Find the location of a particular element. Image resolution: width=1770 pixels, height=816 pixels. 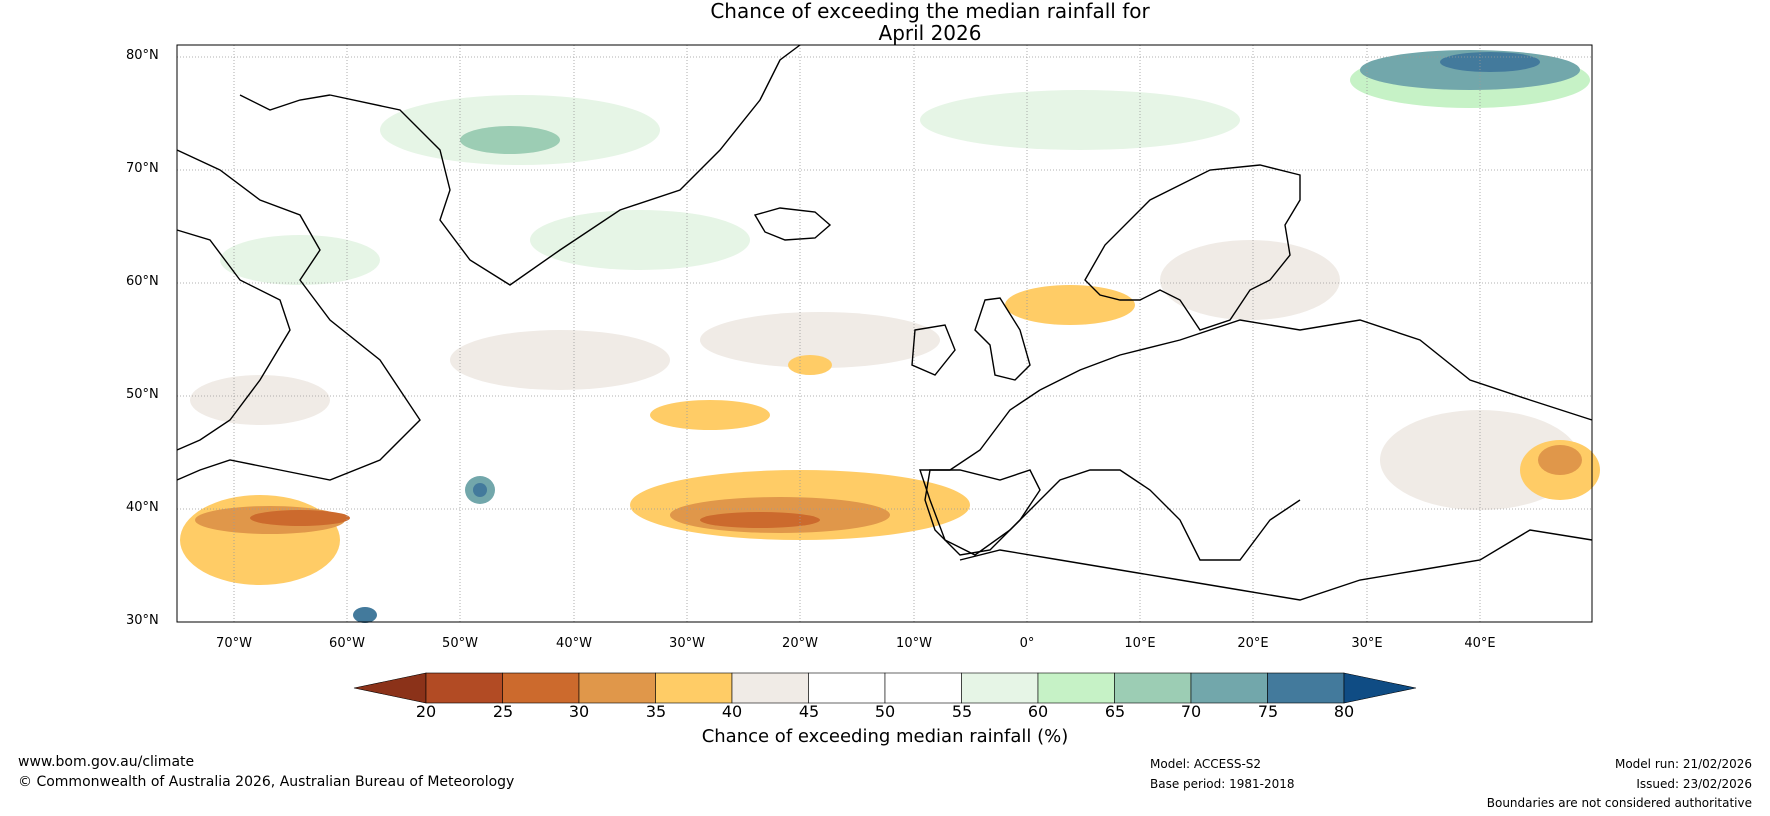

lon-label-30w: 30°W is located at coordinates (687, 643).